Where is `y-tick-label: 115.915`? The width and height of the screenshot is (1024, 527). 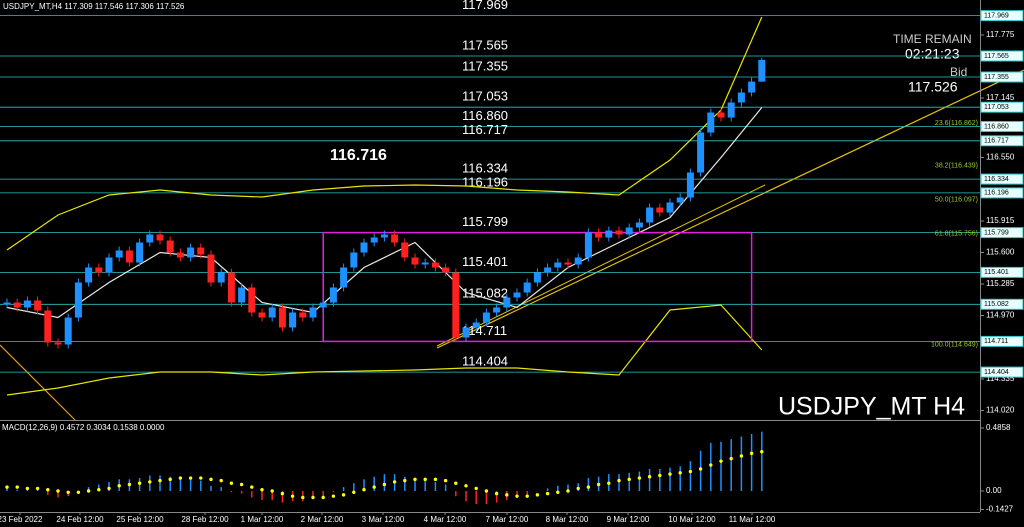 y-tick-label: 115.915 is located at coordinates (1000, 220).